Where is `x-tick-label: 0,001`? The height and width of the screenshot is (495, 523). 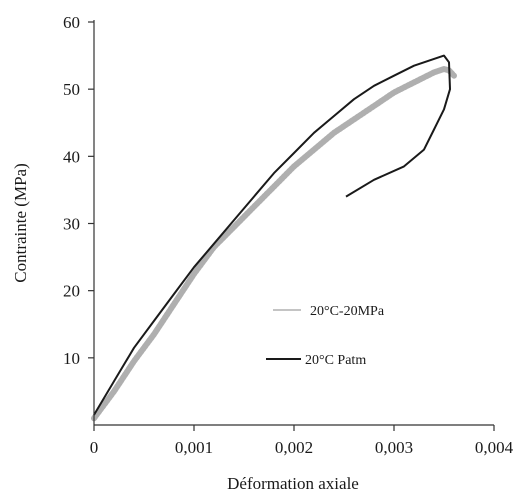 x-tick-label: 0,001 is located at coordinates (194, 447).